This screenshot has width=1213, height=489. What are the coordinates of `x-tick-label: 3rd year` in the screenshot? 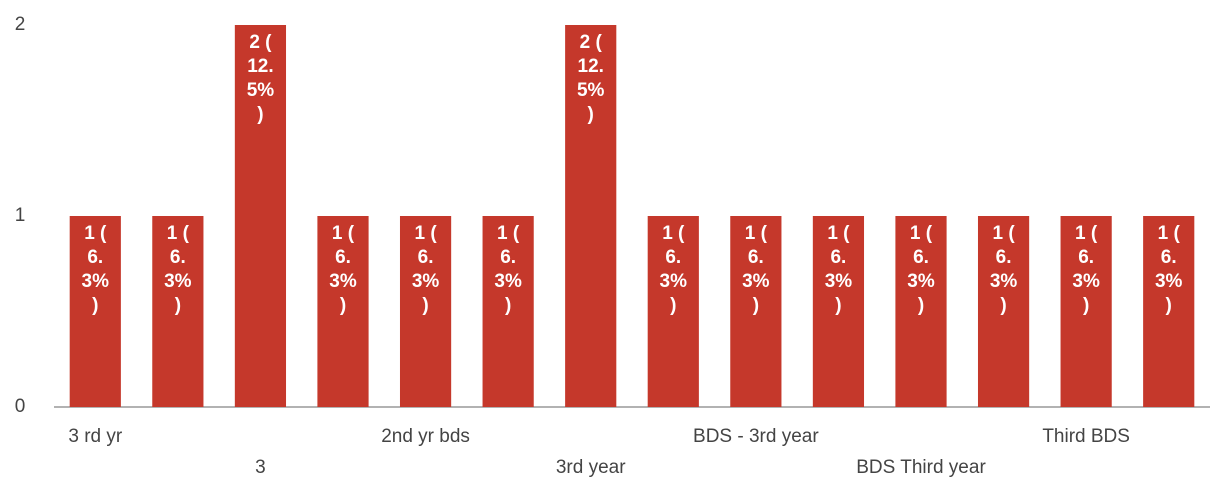 It's located at (591, 467).